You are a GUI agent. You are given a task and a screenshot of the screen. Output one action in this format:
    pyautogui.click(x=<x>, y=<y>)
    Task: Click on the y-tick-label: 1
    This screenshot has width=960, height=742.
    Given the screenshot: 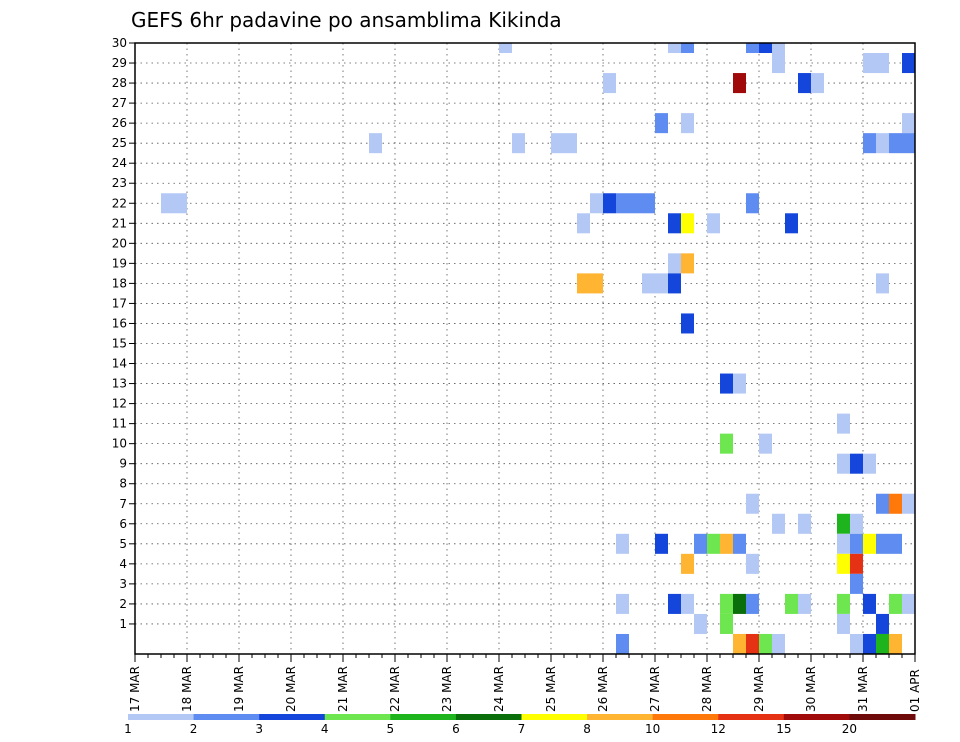 What is the action you would take?
    pyautogui.click(x=123, y=624)
    